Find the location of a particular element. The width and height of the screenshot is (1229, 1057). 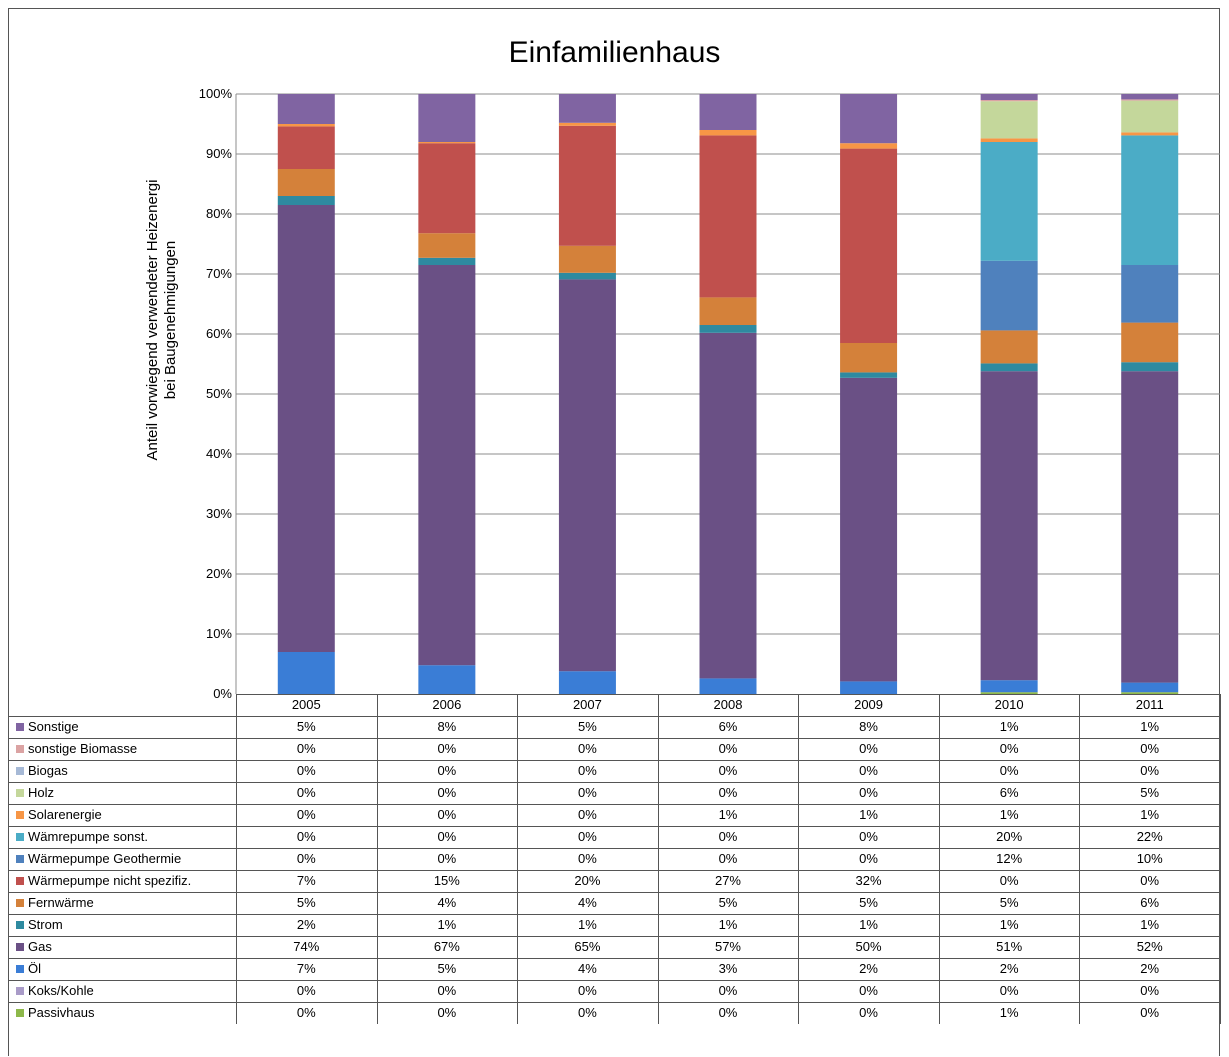

legend-entry: Fernwärme is located at coordinates (53, 903).